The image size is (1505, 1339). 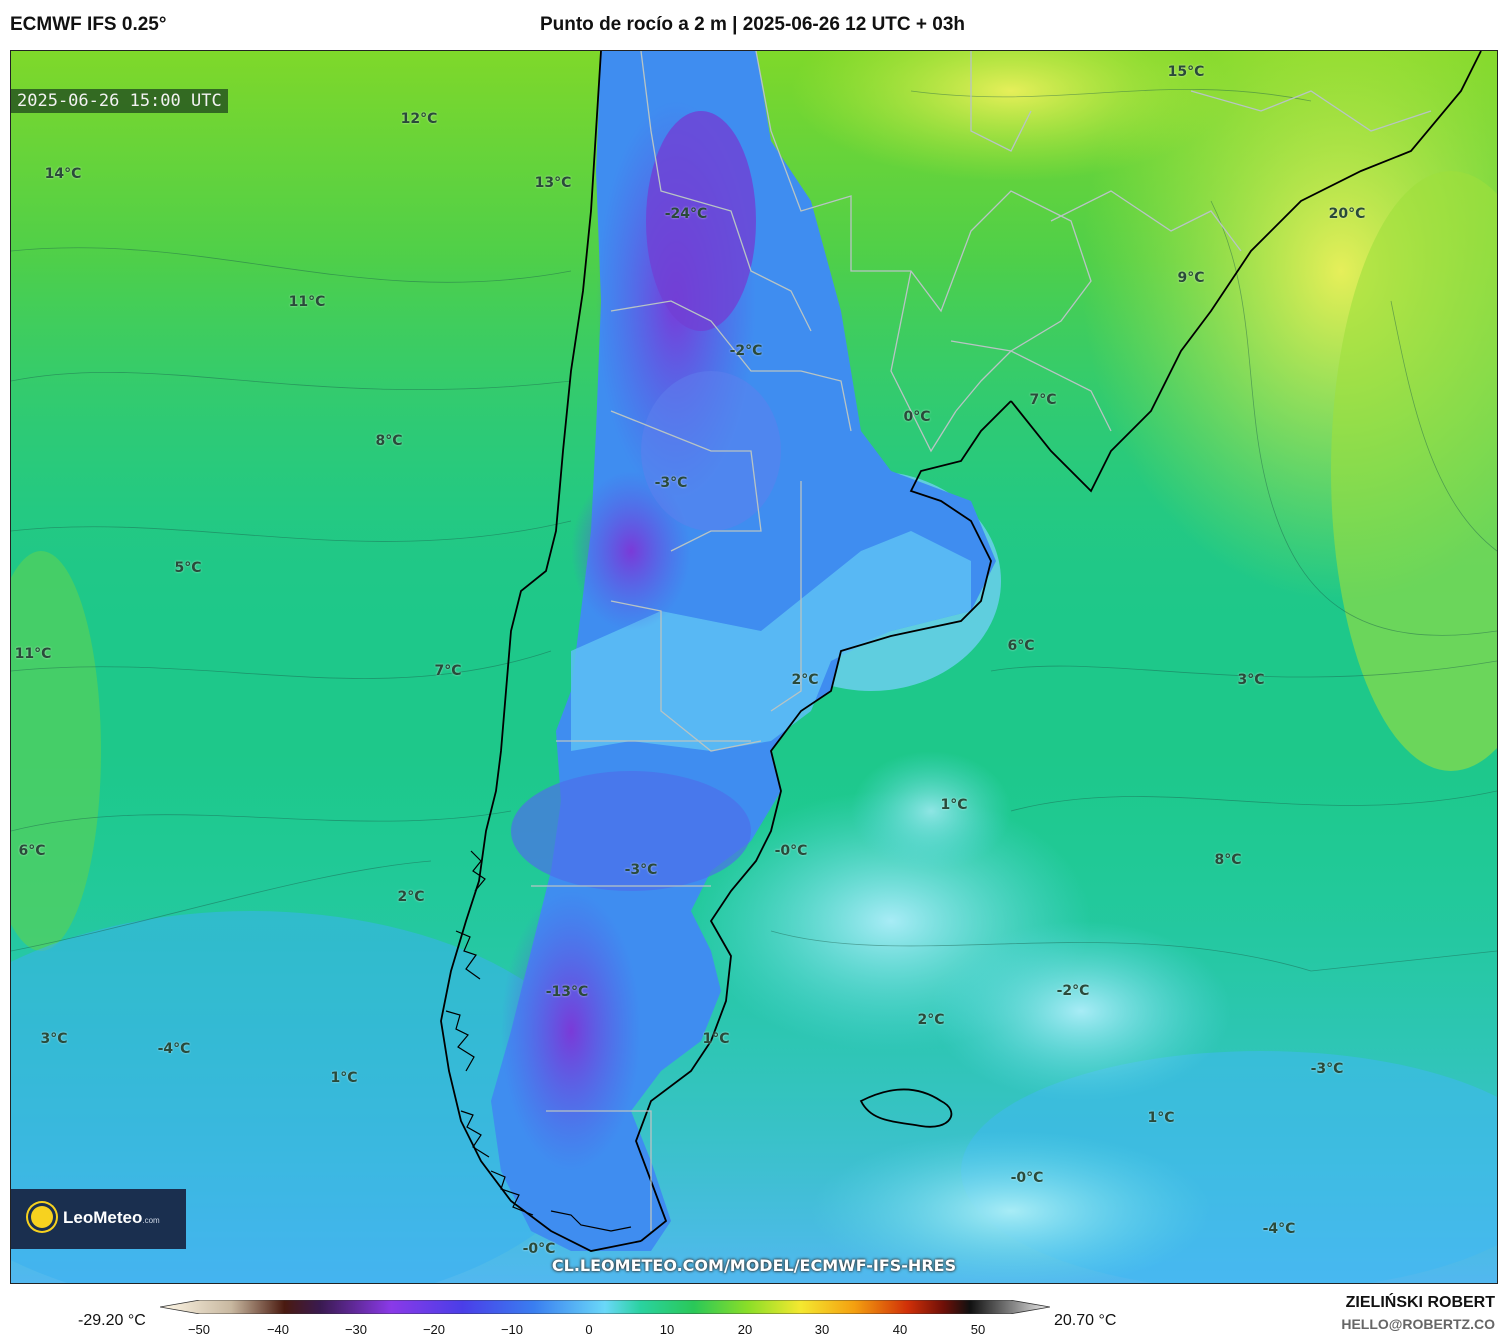 What do you see at coordinates (686, 214) in the screenshot?
I see `temperature-label: -24°C` at bounding box center [686, 214].